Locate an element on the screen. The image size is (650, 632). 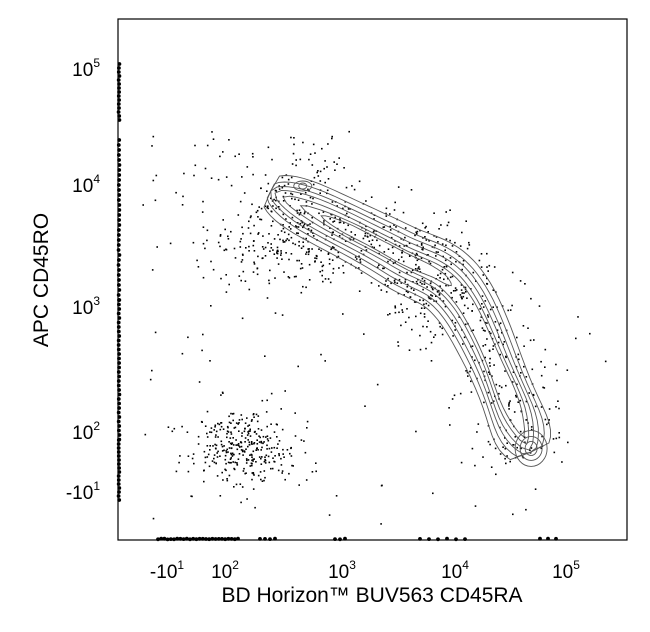
x-tick-label-1e5: 105 is located at coordinates (566, 570).